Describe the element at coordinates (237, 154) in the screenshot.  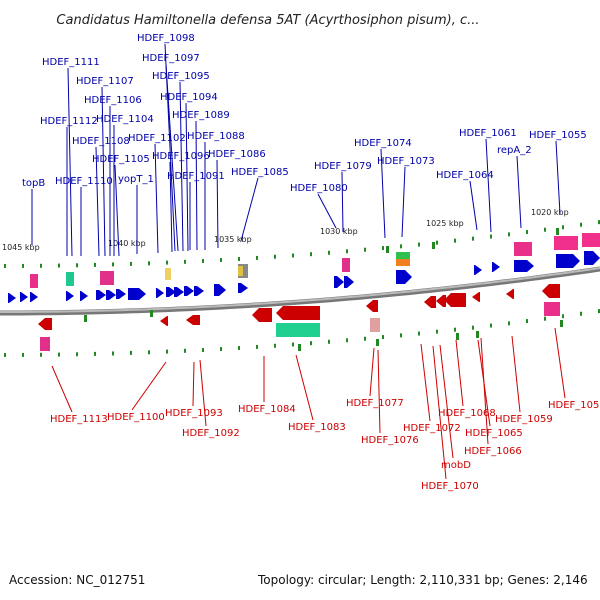
I see `gene-label: HDEF_1086` at that location.